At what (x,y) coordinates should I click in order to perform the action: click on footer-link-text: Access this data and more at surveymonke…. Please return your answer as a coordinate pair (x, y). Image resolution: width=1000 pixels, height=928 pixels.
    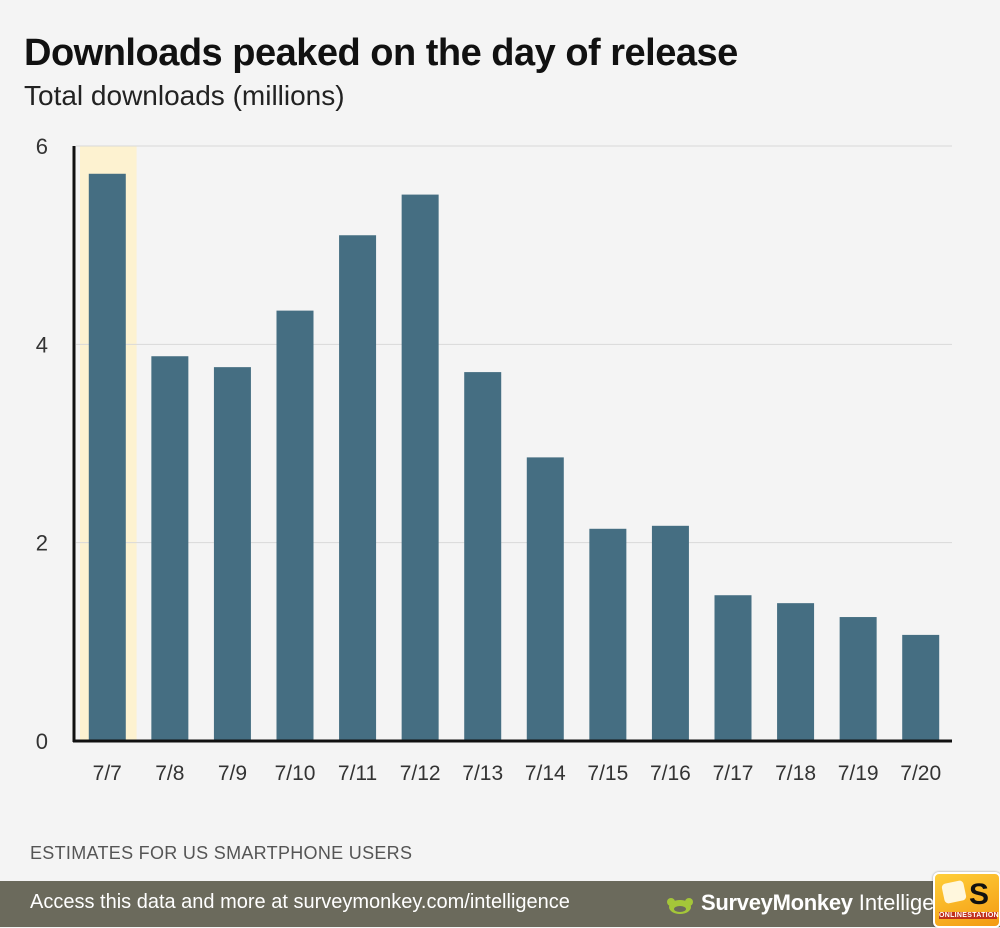
    Looking at the image, I should click on (300, 902).